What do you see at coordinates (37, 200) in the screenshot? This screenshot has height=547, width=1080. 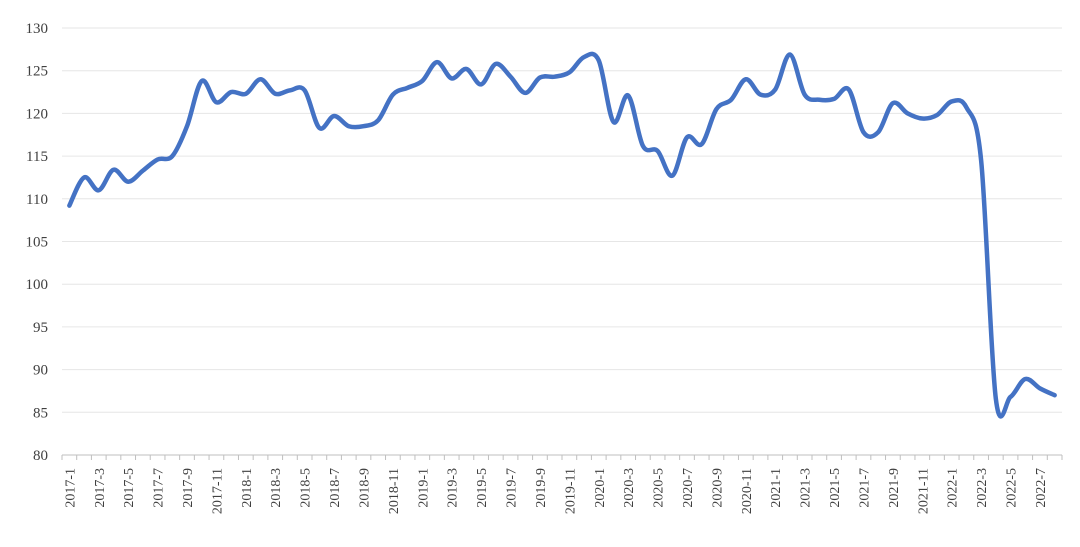 I see `y-tick-label: 110` at bounding box center [37, 200].